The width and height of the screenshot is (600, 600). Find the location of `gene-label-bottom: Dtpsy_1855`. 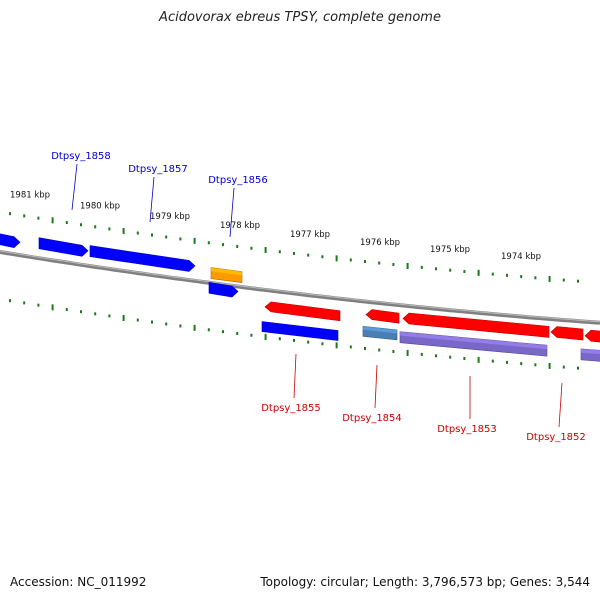

gene-label-bottom: Dtpsy_1855 is located at coordinates (291, 408).